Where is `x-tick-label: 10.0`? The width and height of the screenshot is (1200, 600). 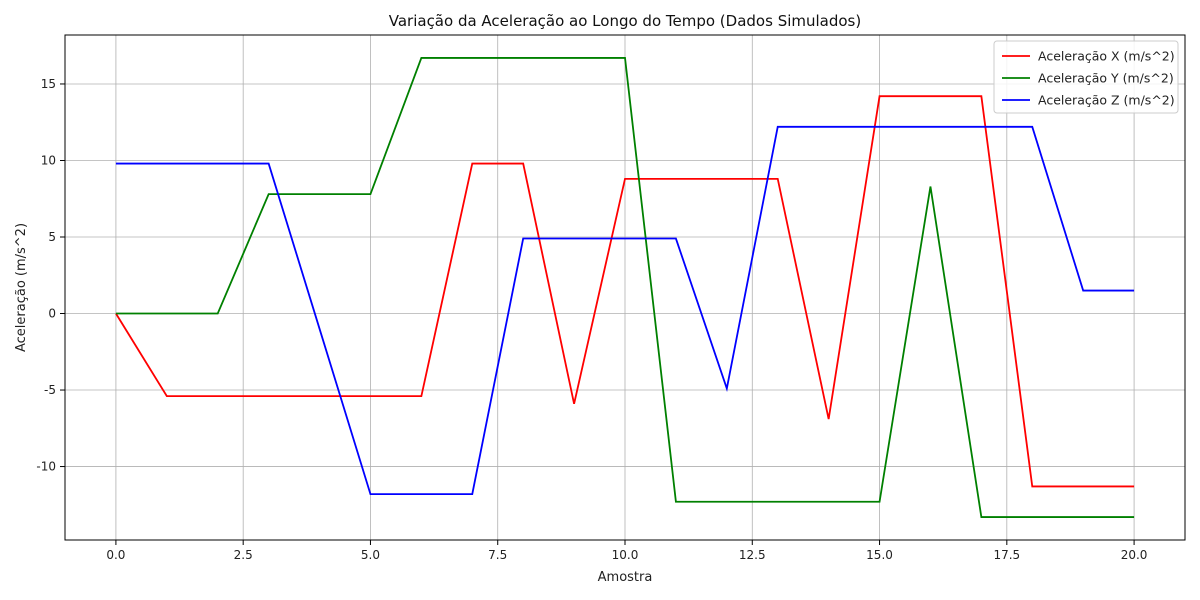
x-tick-label: 10.0 is located at coordinates (625, 555).